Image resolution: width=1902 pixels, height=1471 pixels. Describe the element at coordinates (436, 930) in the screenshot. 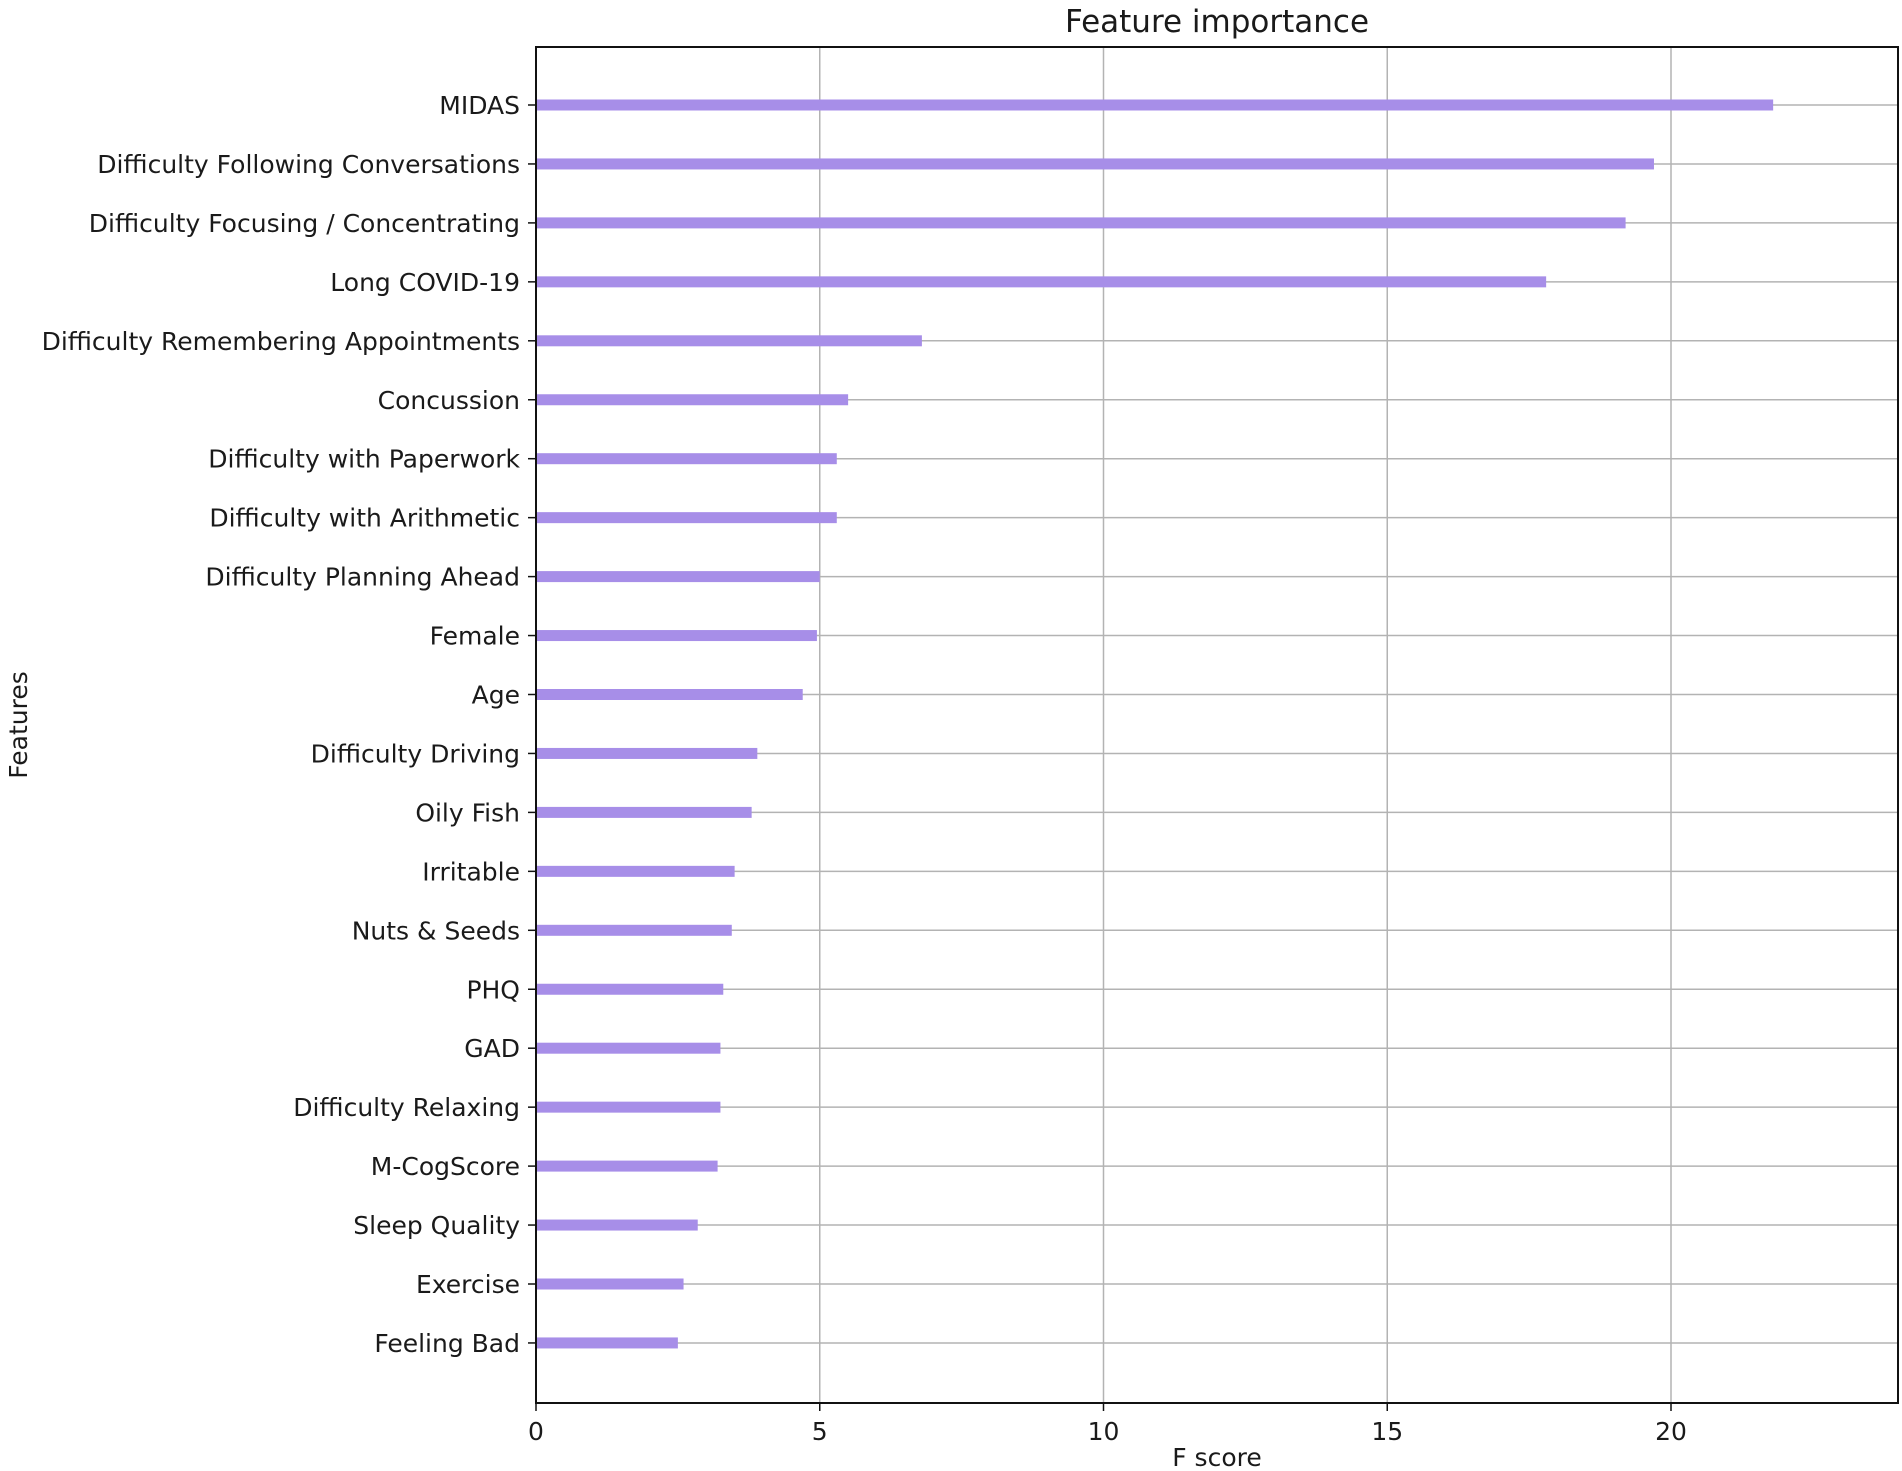

I see `category-label: Nuts & Seeds` at that location.